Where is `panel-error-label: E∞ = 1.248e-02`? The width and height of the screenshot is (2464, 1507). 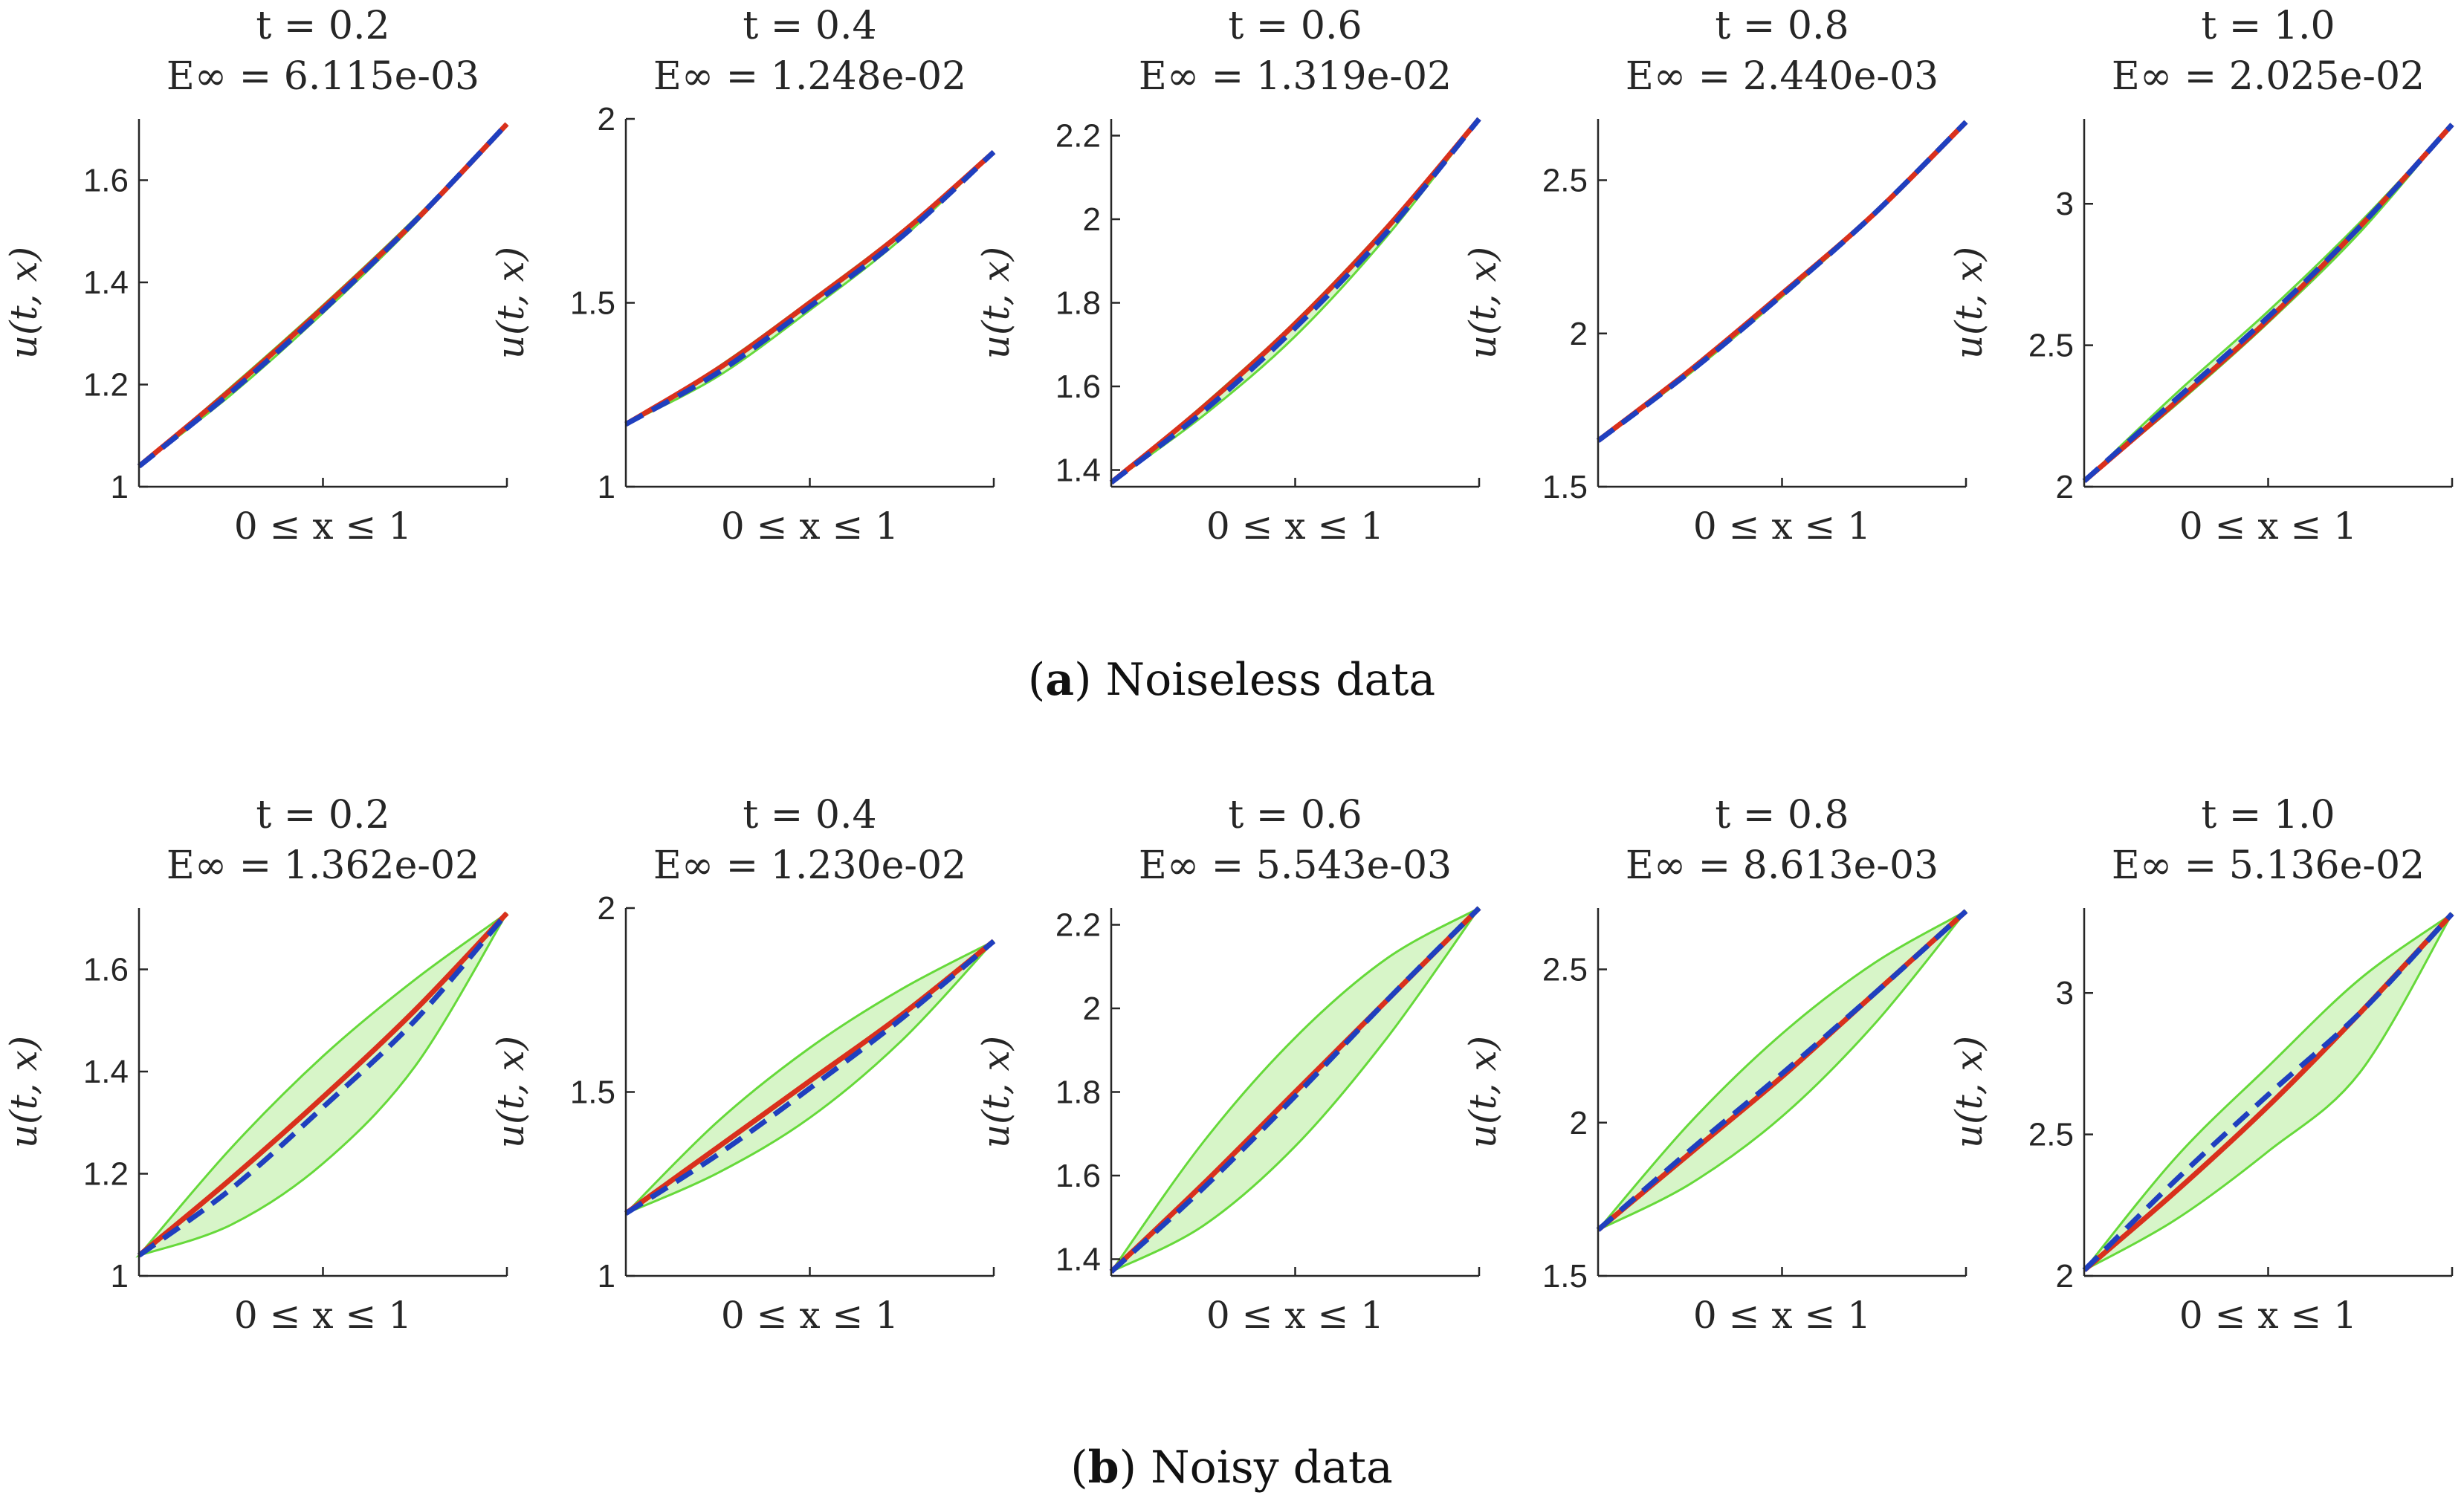
panel-error-label: E∞ = 1.248e-02 is located at coordinates (810, 76).